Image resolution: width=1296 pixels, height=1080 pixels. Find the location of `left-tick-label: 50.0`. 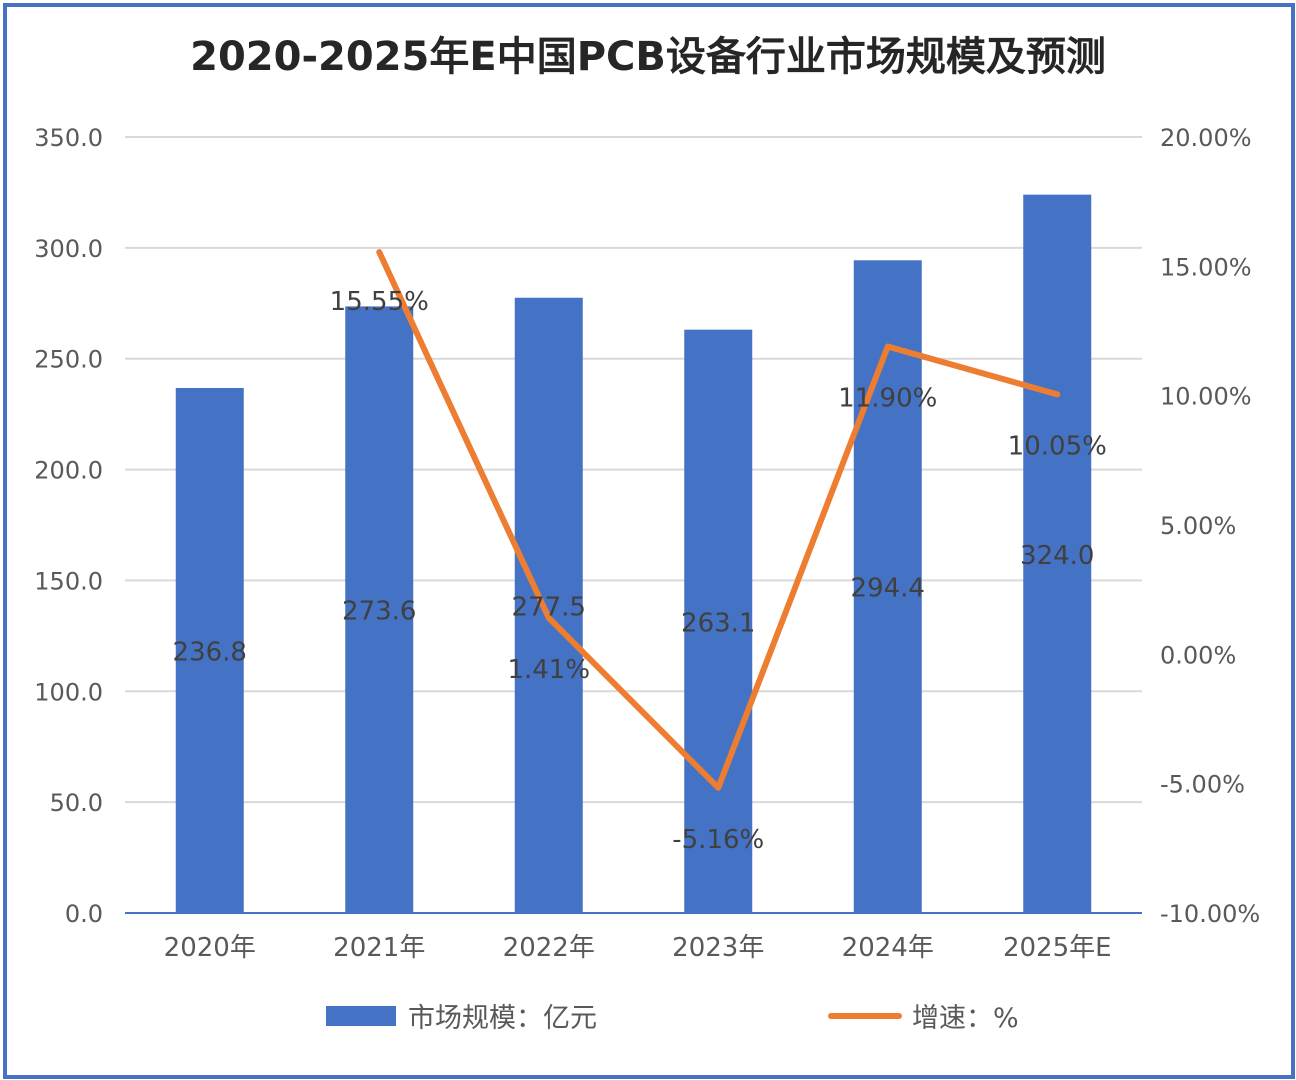

left-tick-label: 50.0 is located at coordinates (76, 803).